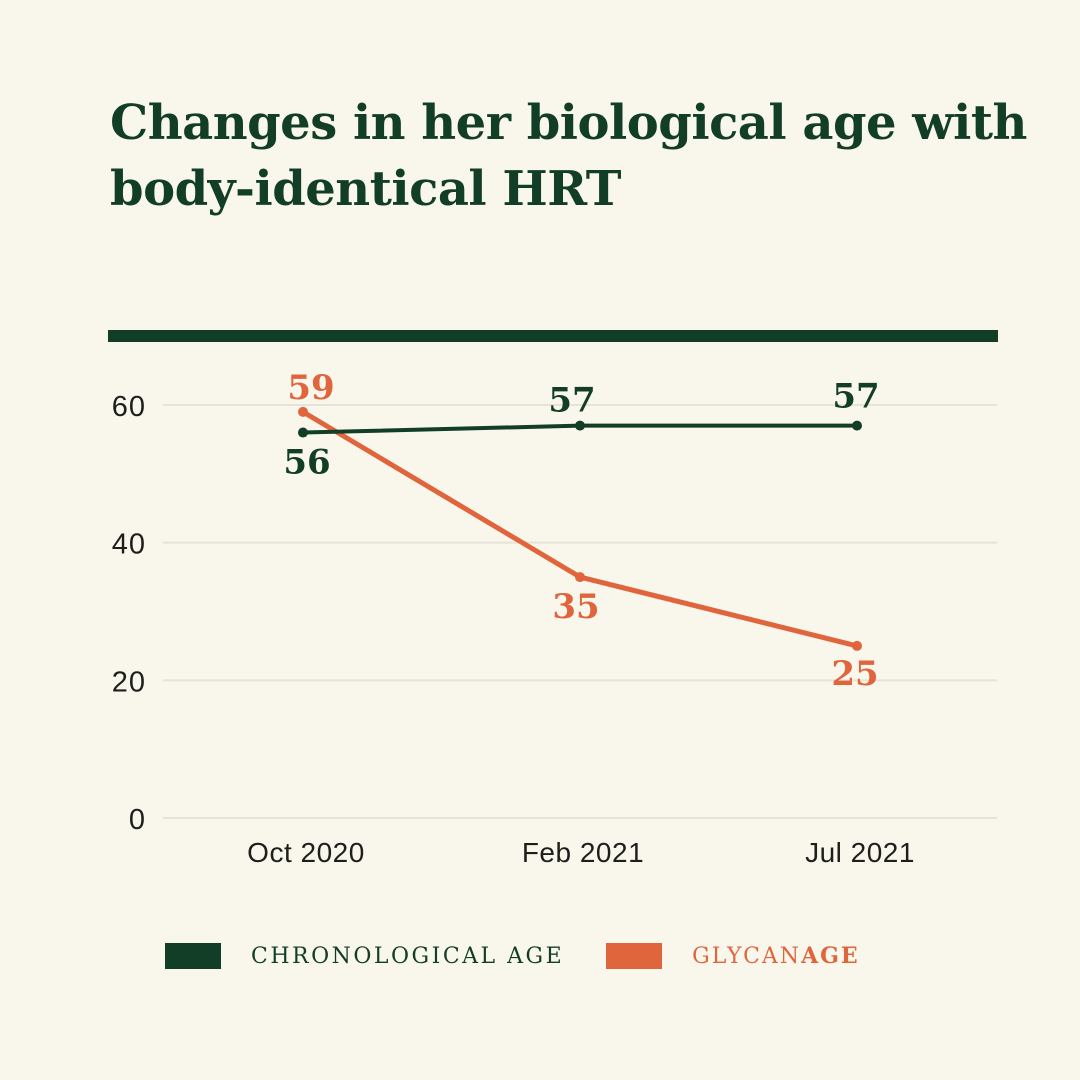 The height and width of the screenshot is (1080, 1080). I want to click on data-point-label-glycanage: 35, so click(575, 607).